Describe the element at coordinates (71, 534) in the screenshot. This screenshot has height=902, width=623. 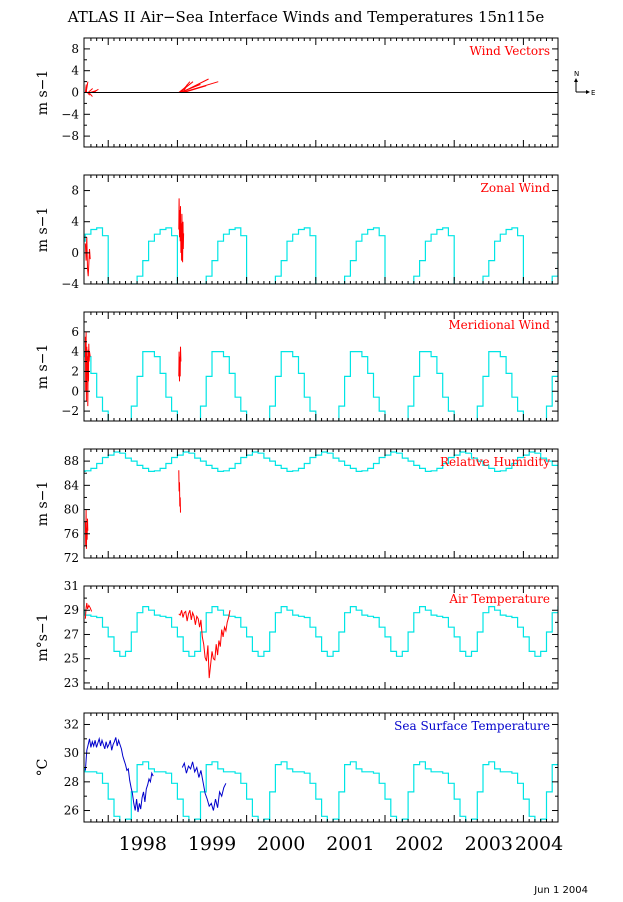
I see `y-tick-label: 76` at that location.